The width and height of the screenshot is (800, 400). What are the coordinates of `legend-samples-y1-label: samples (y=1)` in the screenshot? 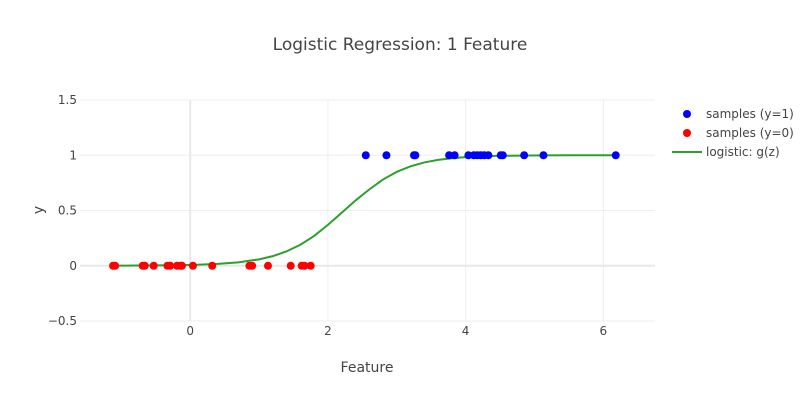 It's located at (750, 114).